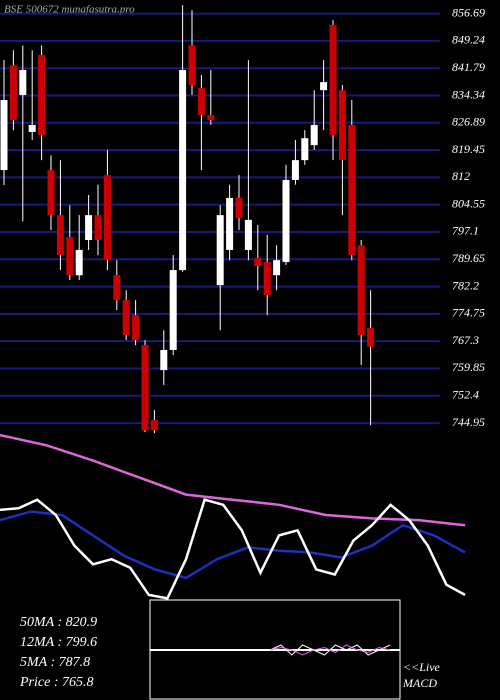 This screenshot has height=700, width=500. What do you see at coordinates (468, 67) in the screenshot?
I see `y-tick-label: 841.79` at bounding box center [468, 67].